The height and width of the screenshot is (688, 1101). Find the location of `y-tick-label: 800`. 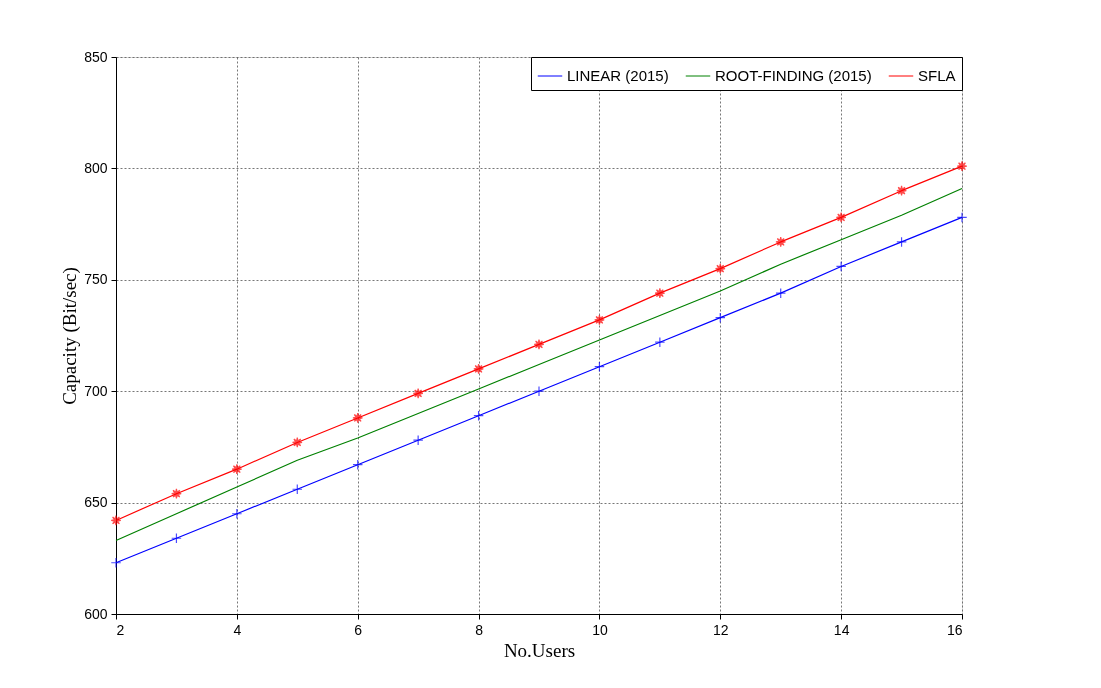

y-tick-label: 800 is located at coordinates (96, 167).